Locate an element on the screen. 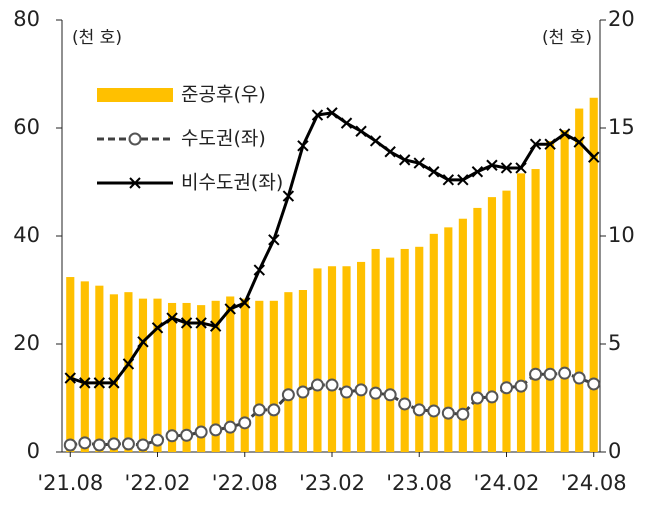 This screenshot has width=665, height=508. x-tick-label: '24.02 is located at coordinates (507, 483).